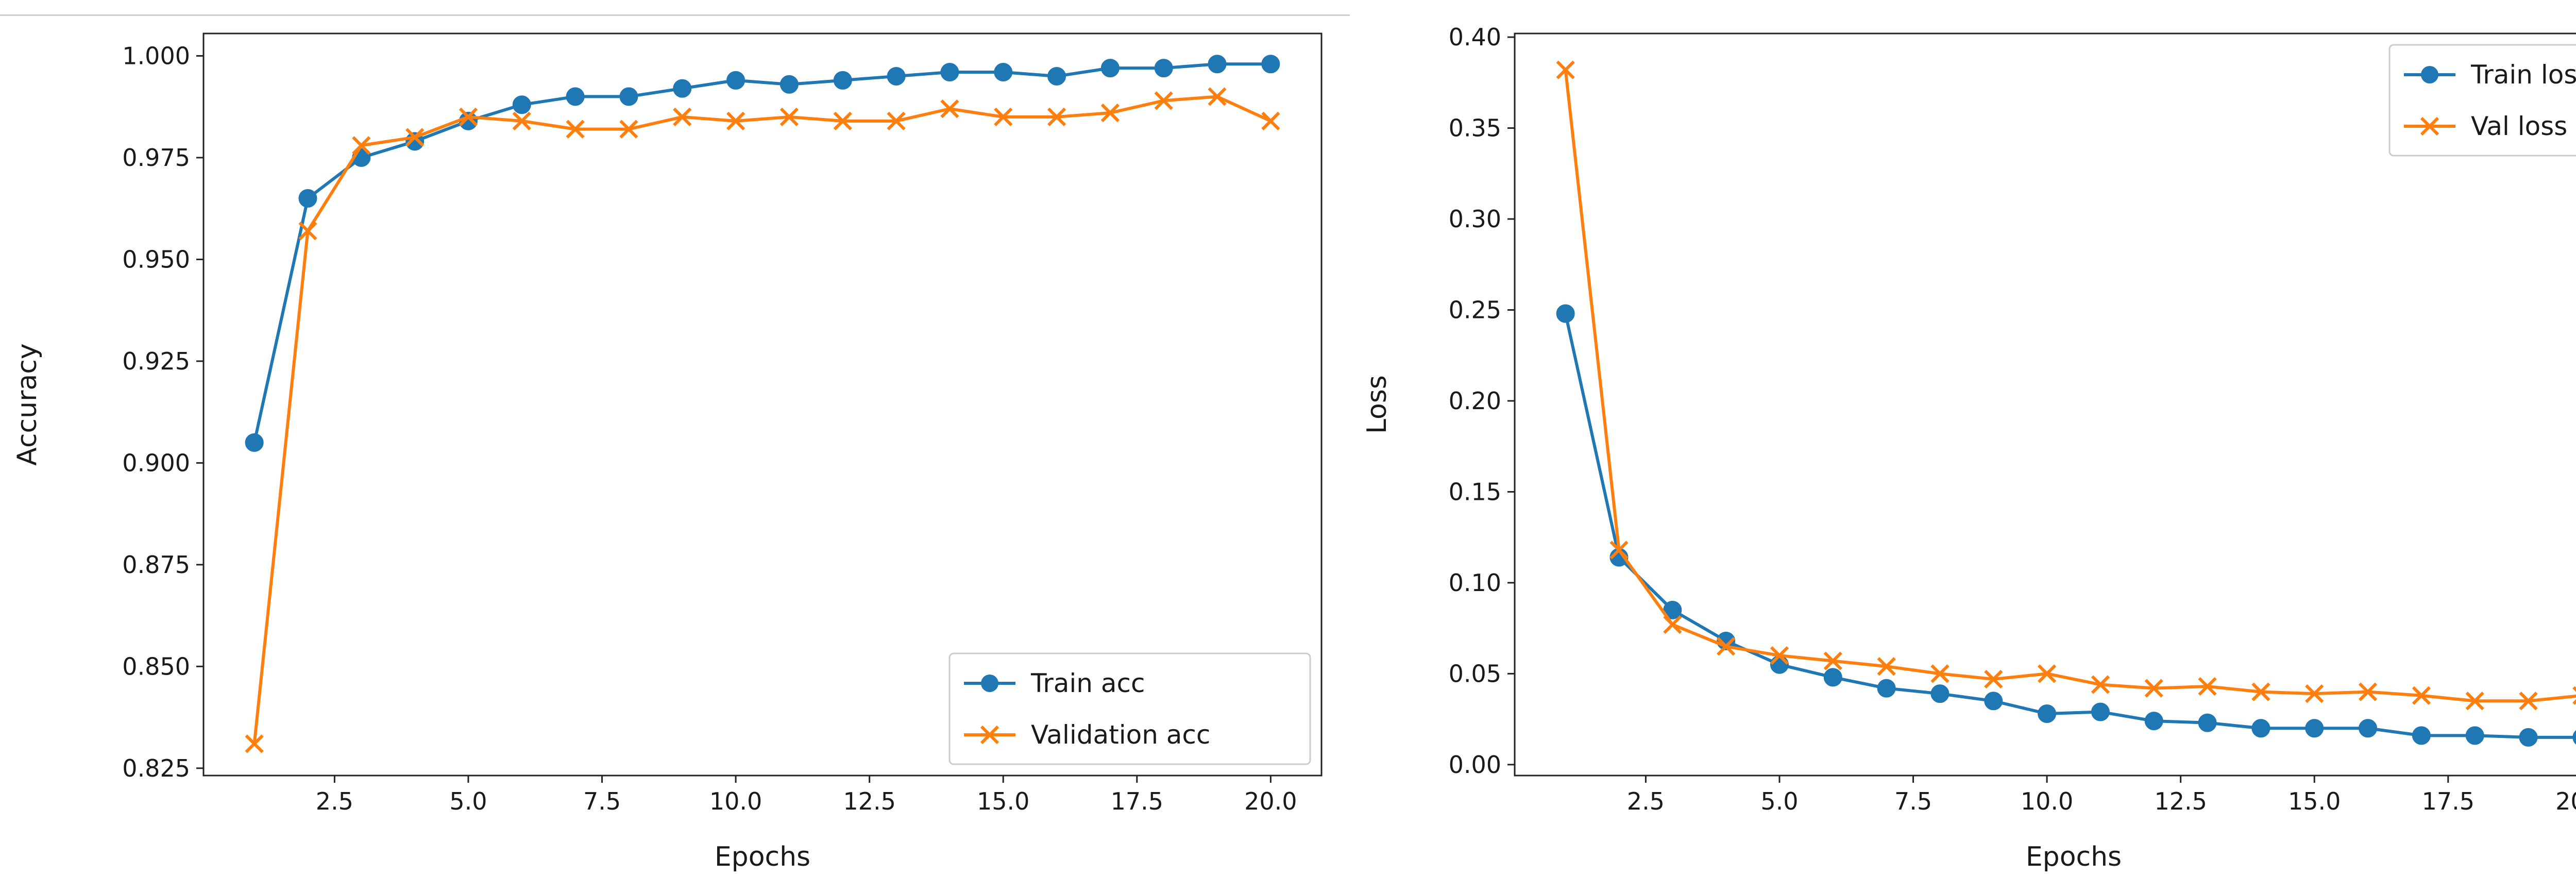  I want to click on y-axis-label: Loss, so click(1377, 404).